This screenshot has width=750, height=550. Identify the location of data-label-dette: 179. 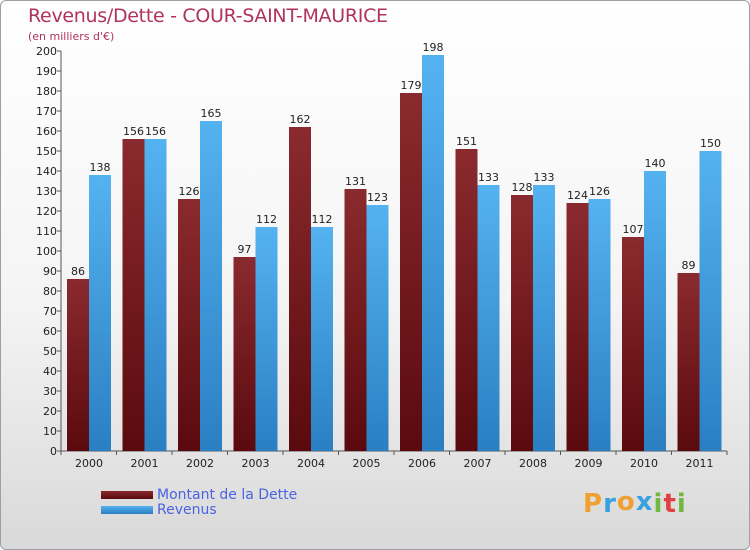
(411, 85).